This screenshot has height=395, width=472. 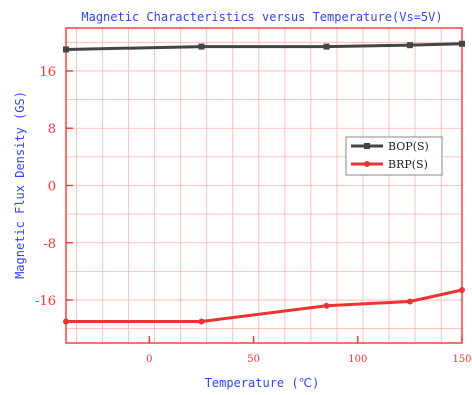 I want to click on y-tick-label: 16, so click(x=47, y=72).